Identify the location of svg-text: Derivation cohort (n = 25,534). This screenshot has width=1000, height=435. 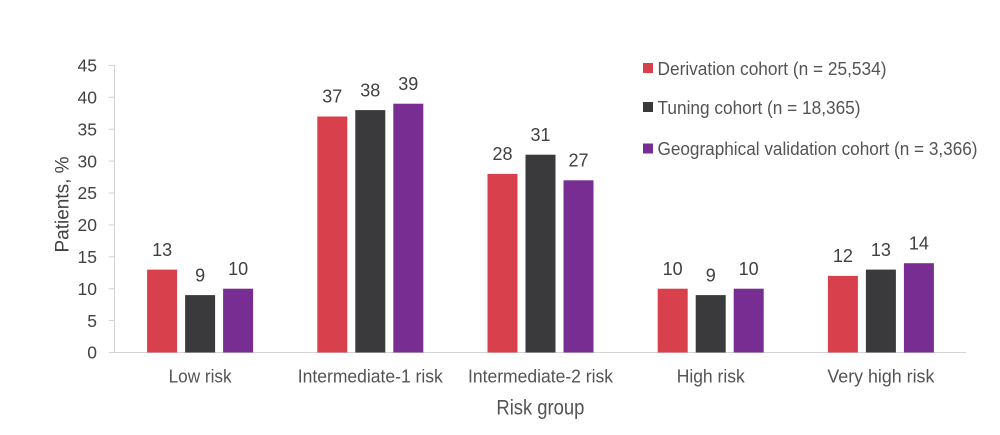
(772, 69).